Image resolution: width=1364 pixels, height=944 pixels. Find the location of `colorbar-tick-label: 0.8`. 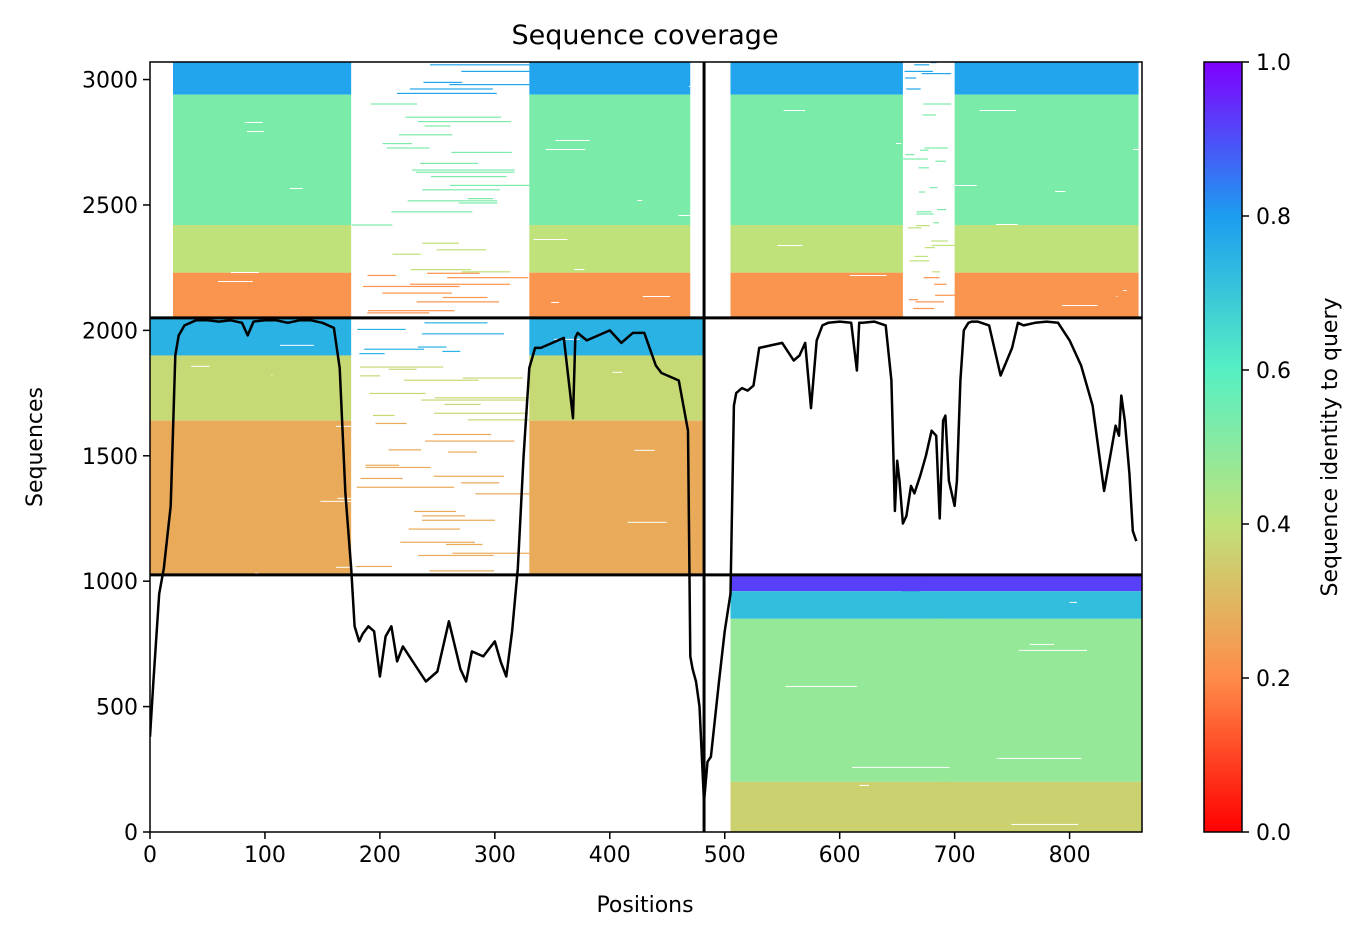

colorbar-tick-label: 0.8 is located at coordinates (1273, 217).